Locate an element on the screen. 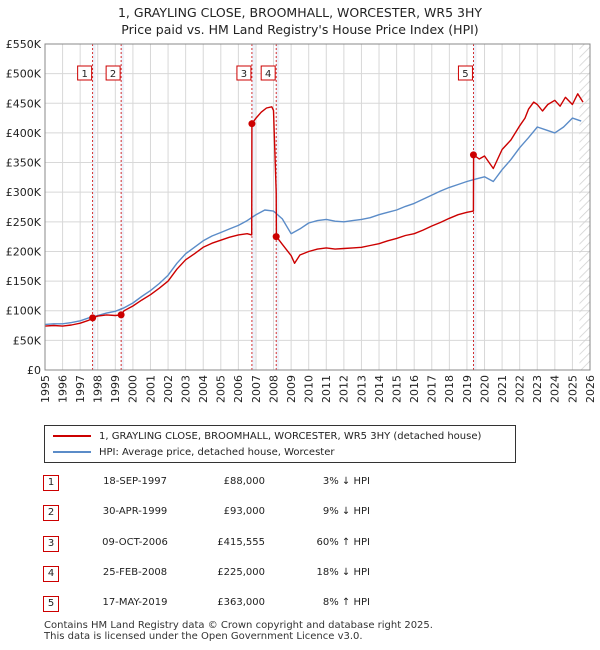 The image size is (600, 650). y-tick-label: £300K is located at coordinates (24, 192).